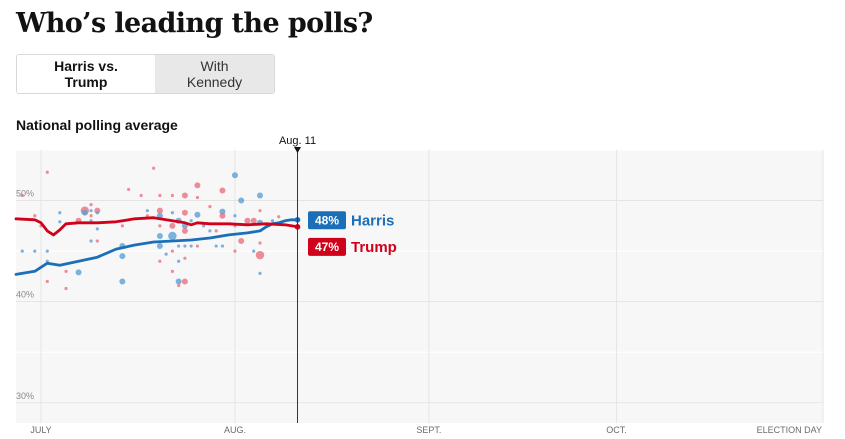  I want to click on chart-title: National polling average, so click(97, 125).